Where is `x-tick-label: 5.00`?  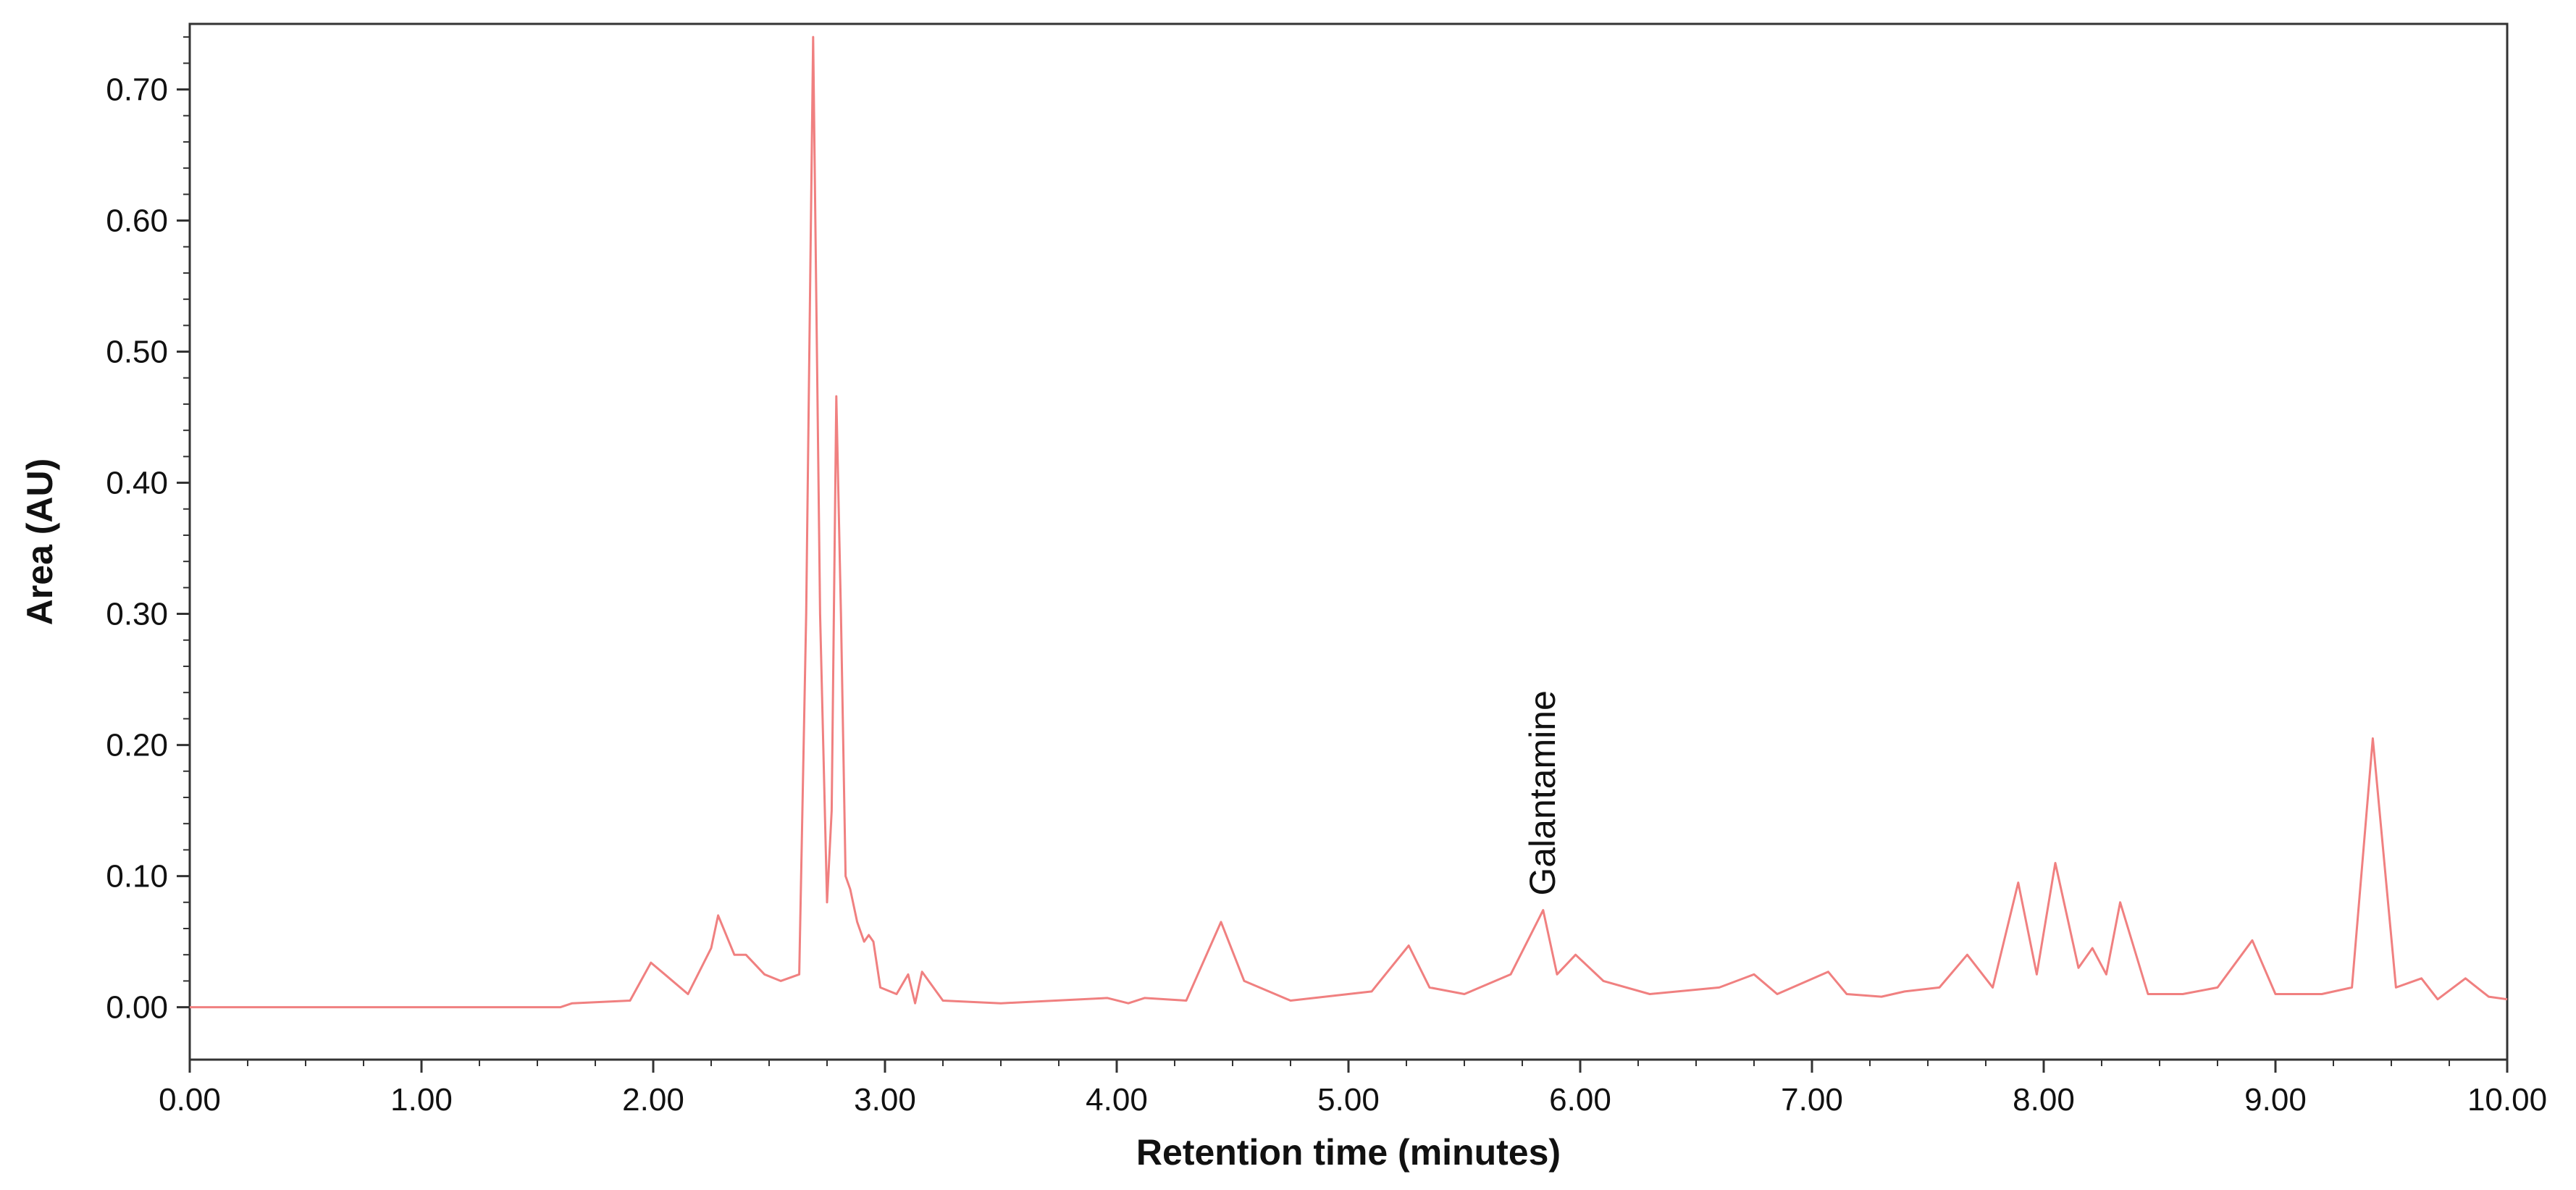 x-tick-label: 5.00 is located at coordinates (1348, 1100).